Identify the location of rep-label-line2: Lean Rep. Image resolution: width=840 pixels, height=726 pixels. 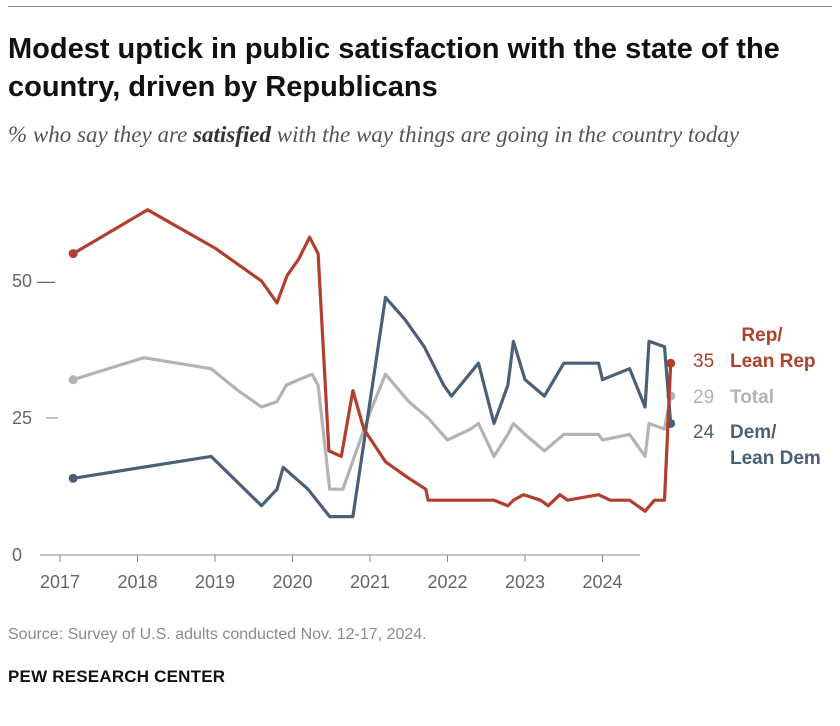
(773, 361).